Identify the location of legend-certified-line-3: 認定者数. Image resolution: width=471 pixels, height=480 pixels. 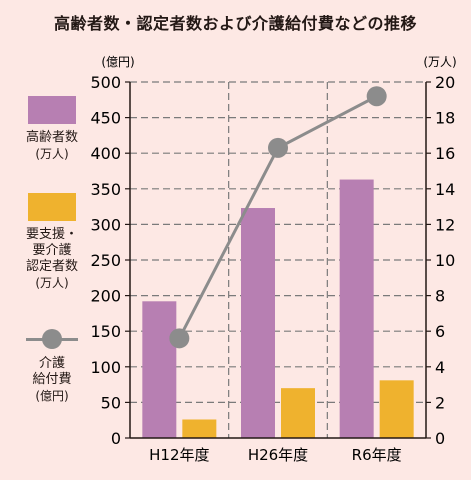
(51, 266).